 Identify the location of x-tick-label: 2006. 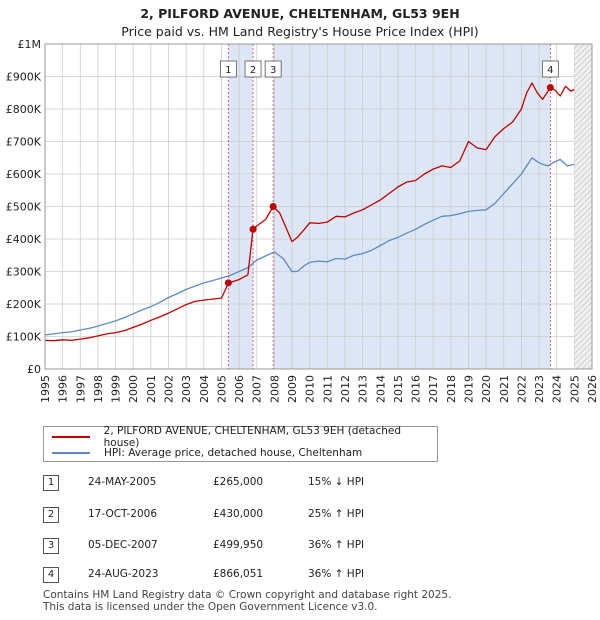
(239, 389).